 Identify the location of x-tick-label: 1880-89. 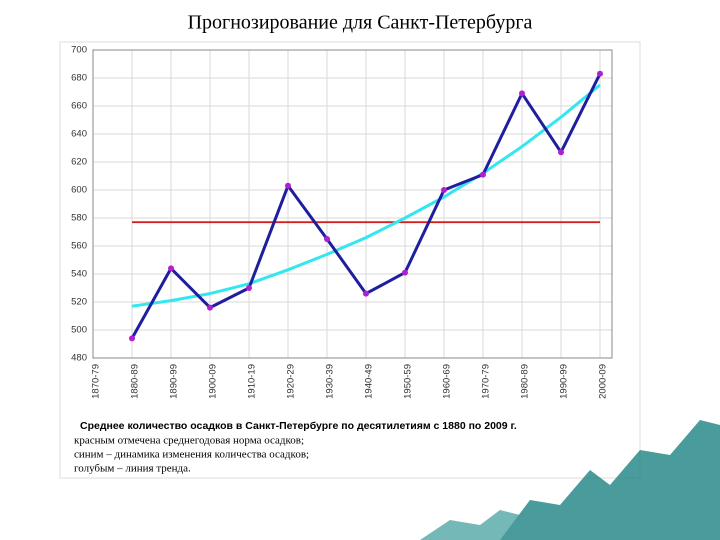
(135, 381).